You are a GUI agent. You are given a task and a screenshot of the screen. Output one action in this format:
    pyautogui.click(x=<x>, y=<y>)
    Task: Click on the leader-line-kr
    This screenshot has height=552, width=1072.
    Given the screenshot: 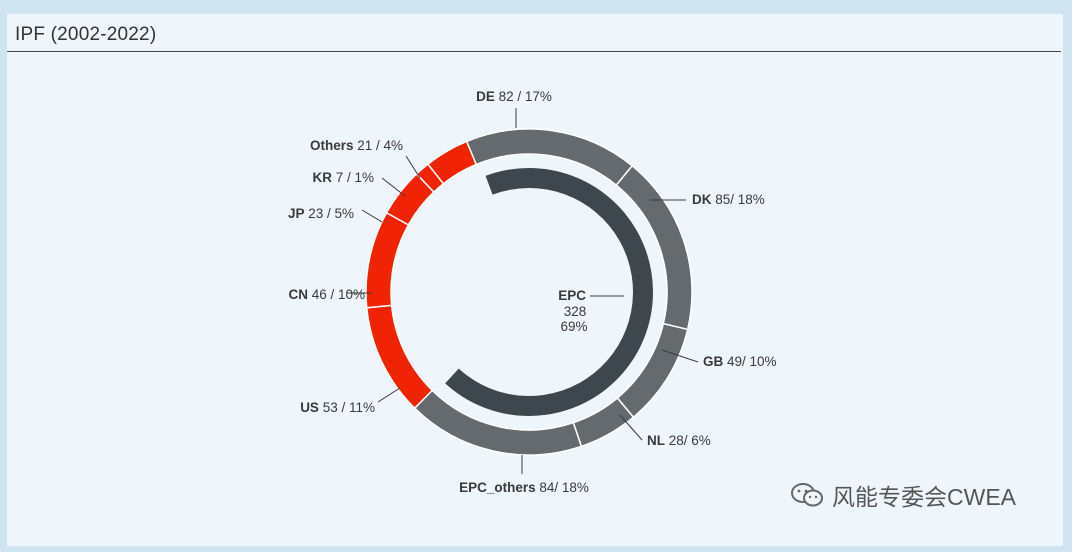 What is the action you would take?
    pyautogui.click(x=393, y=187)
    